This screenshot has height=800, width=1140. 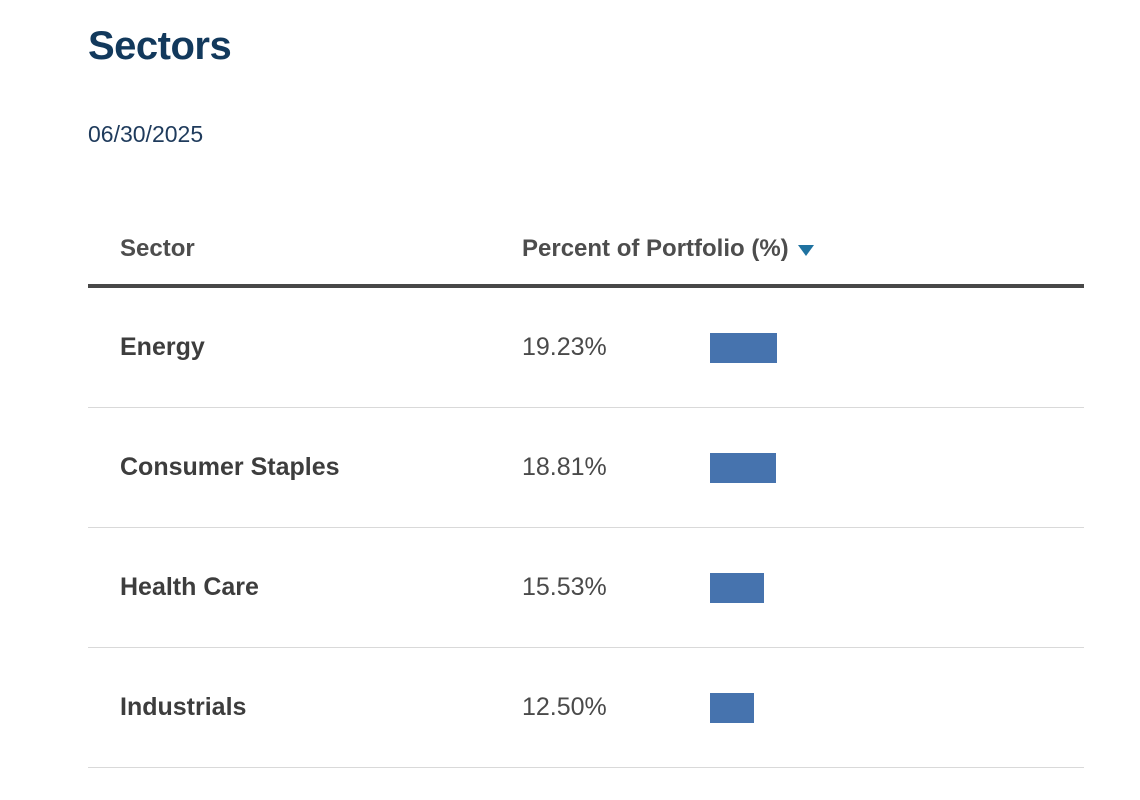 What do you see at coordinates (160, 46) in the screenshot?
I see `page-title: Sectors` at bounding box center [160, 46].